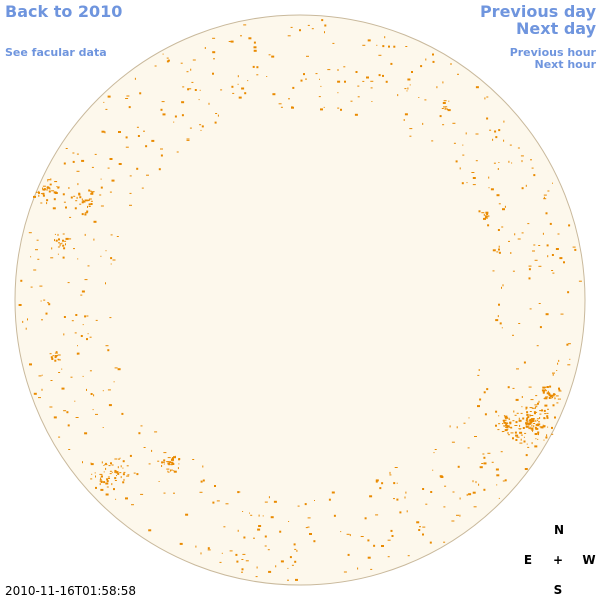 This screenshot has width=600, height=600. I want to click on back-link: Back to 2010, so click(63, 11).